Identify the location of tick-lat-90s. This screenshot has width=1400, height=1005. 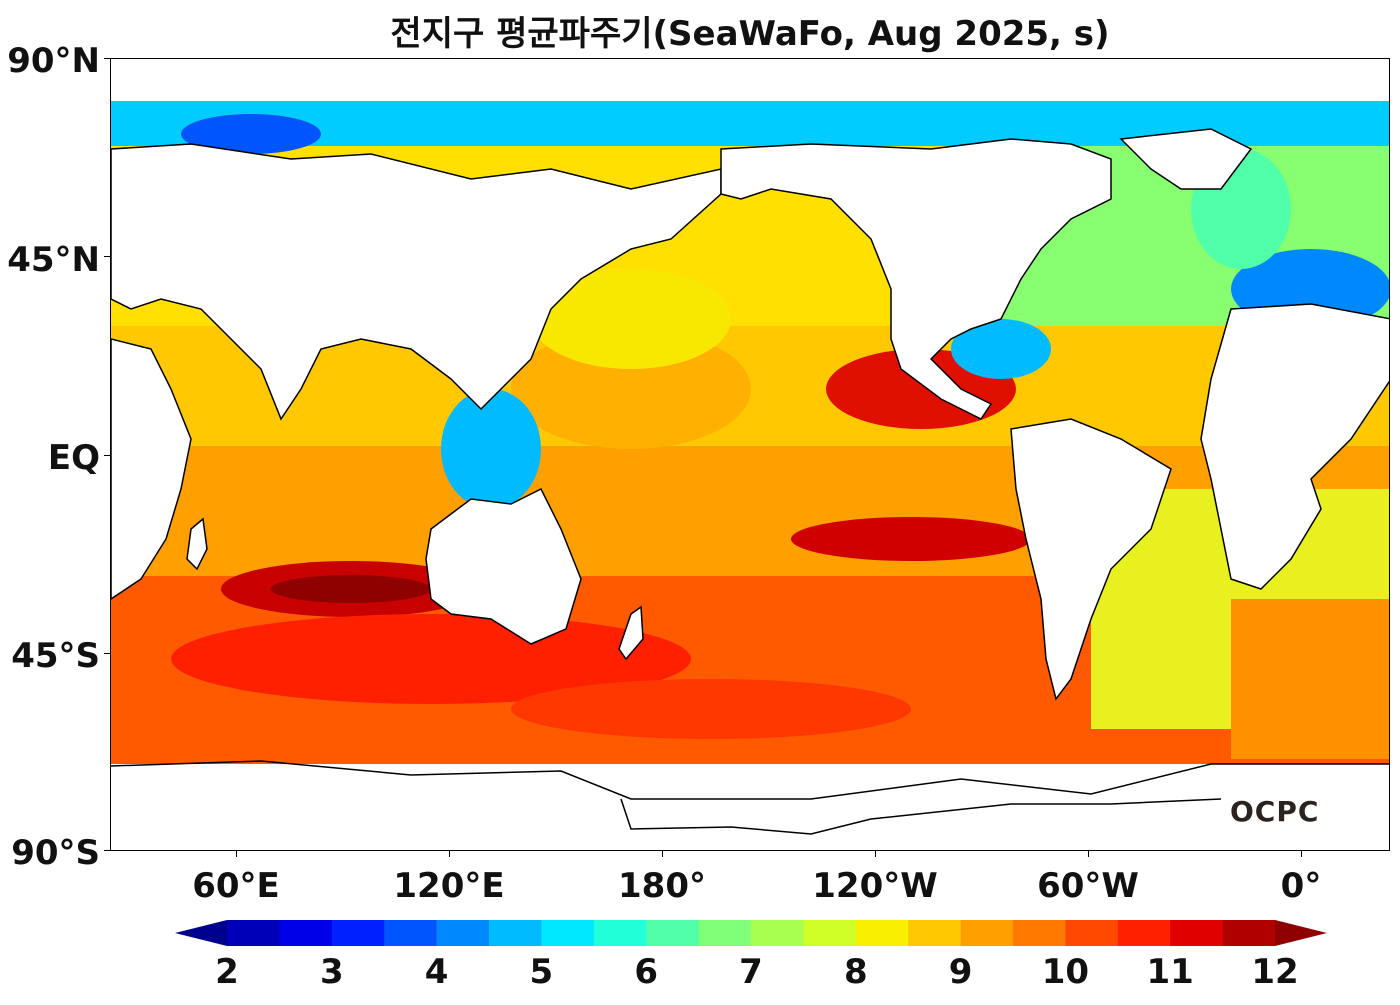
(107, 850).